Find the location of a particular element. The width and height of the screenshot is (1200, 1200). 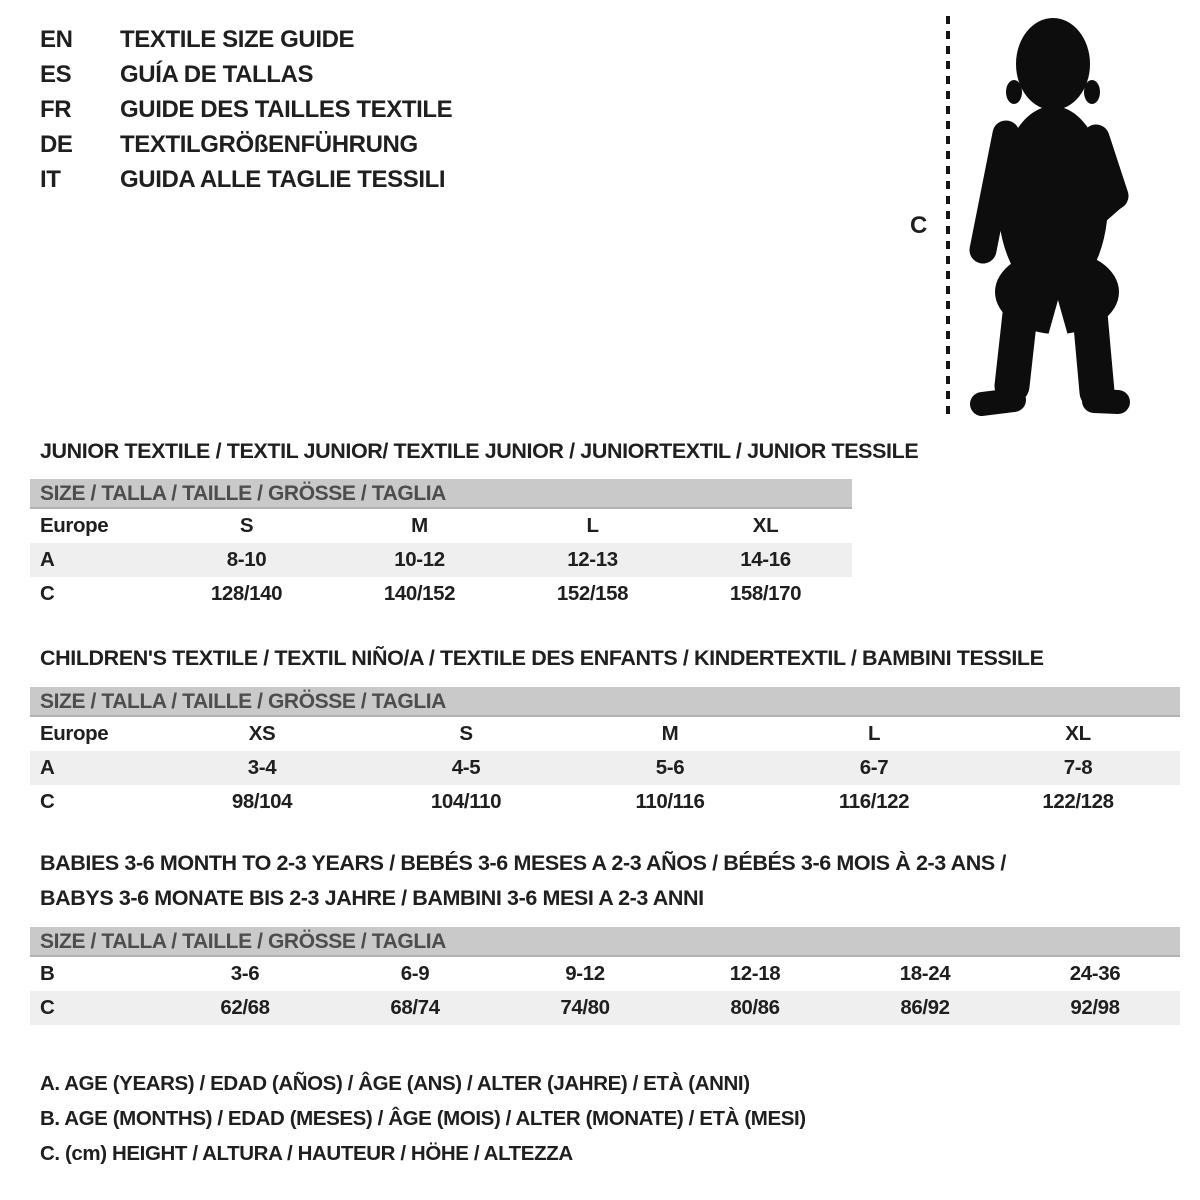

row-value: 18-24 is located at coordinates (925, 973).